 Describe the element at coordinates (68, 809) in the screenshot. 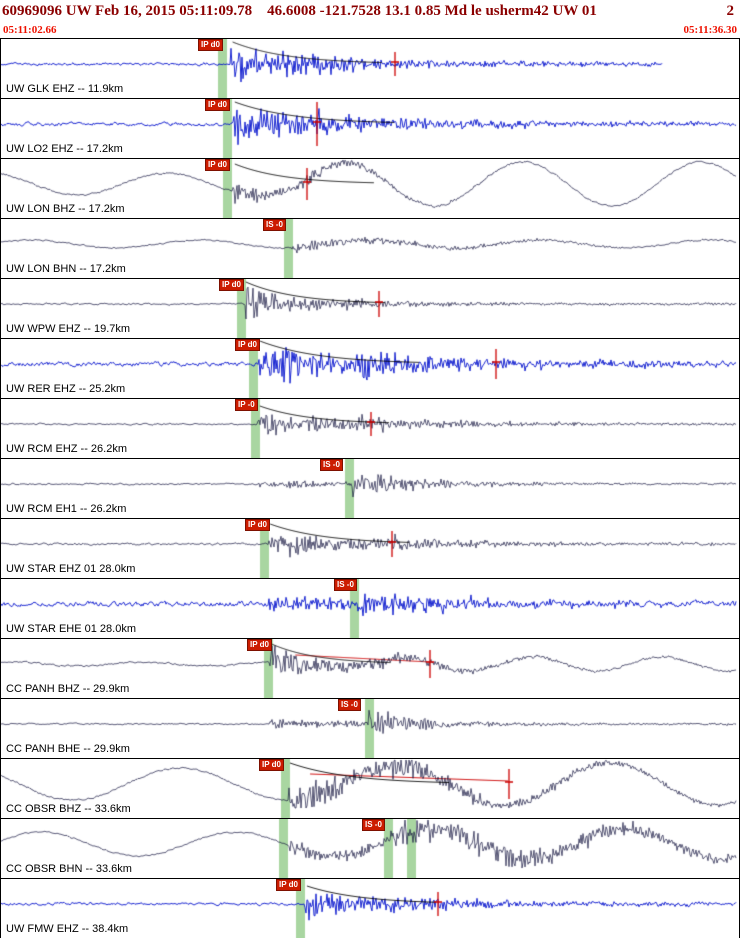

I see `station-label: CC OBSR BHZ -- 33.6km` at that location.